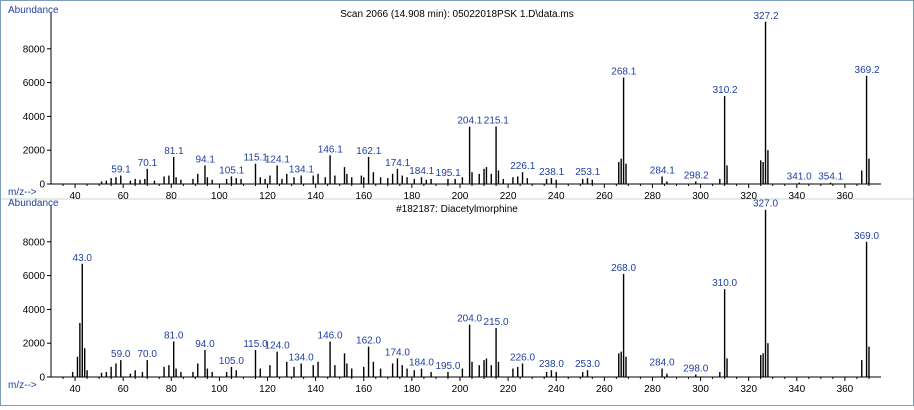 Image resolution: width=914 pixels, height=410 pixels. I want to click on peak-label: 134.1, so click(301, 170).